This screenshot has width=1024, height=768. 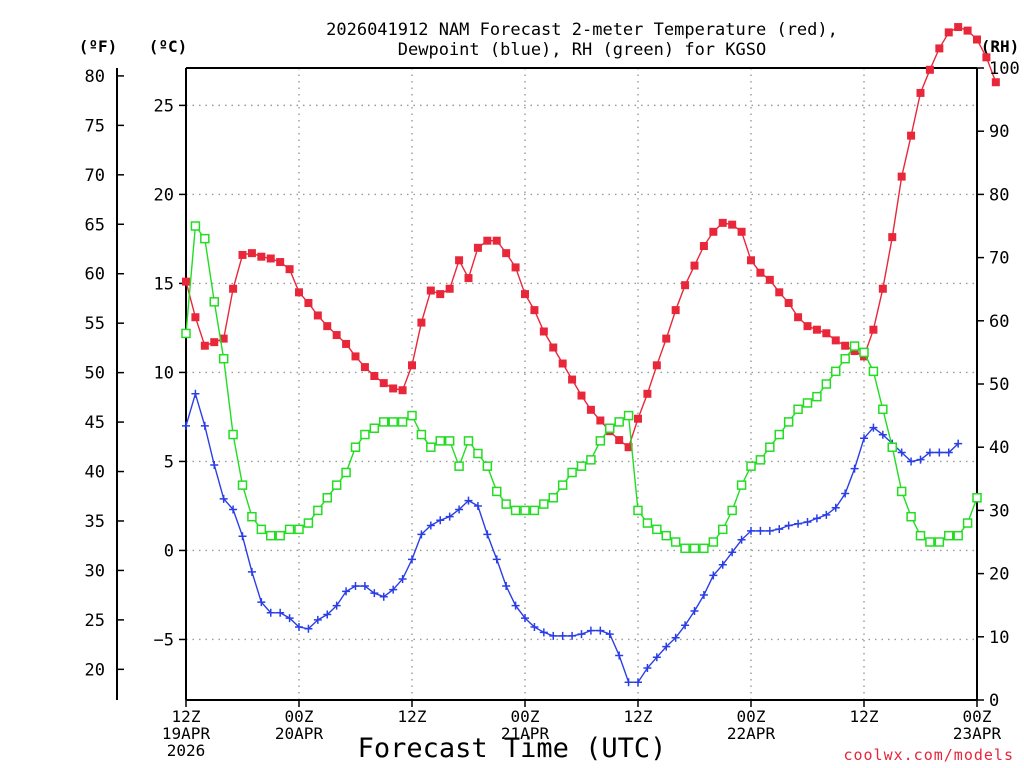 I want to click on time-tick-label: 22APR, so click(x=751, y=733).